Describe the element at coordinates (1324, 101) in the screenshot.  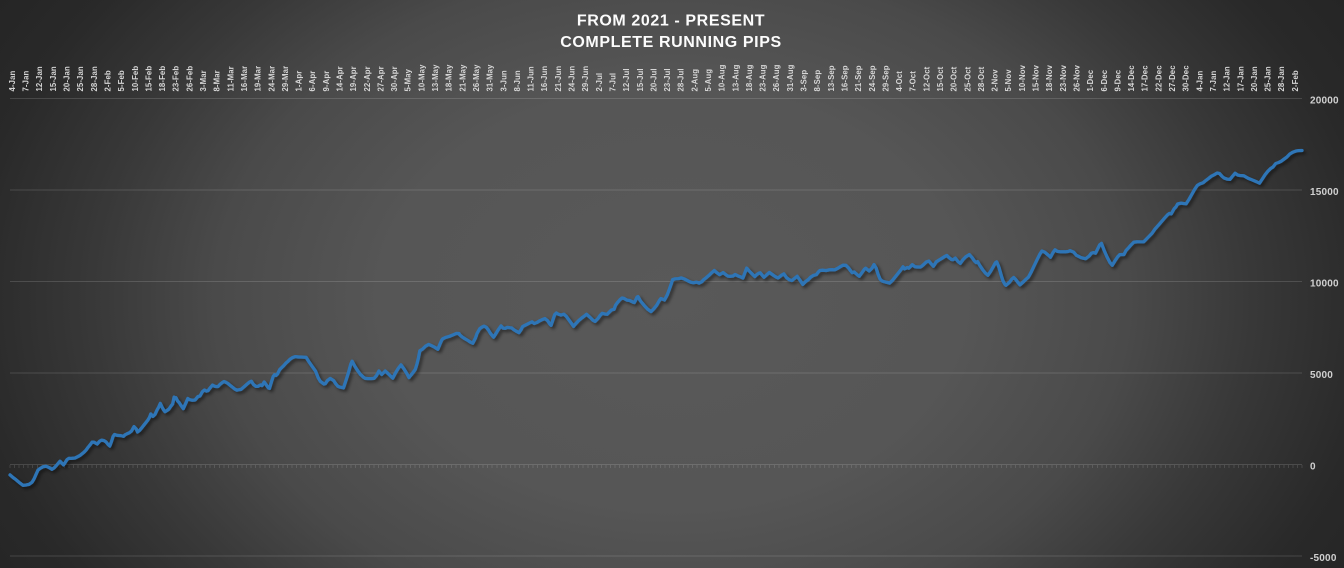
I see `svg-text: 20000` at that location.